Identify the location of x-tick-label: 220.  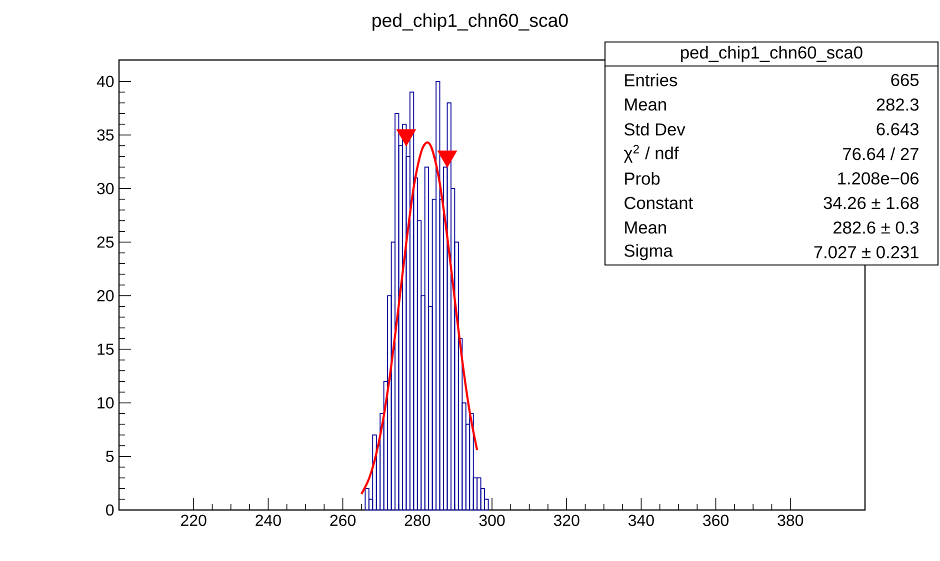
(193, 520).